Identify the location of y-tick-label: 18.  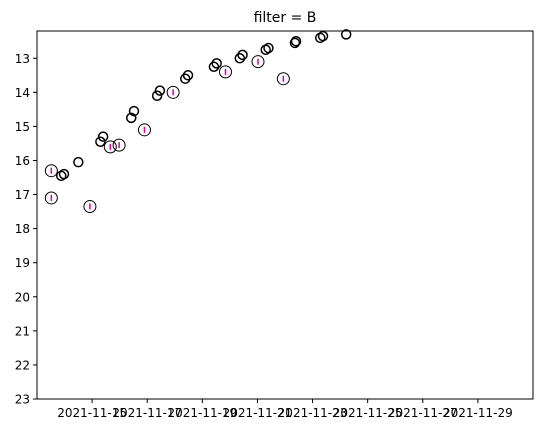
(22, 229).